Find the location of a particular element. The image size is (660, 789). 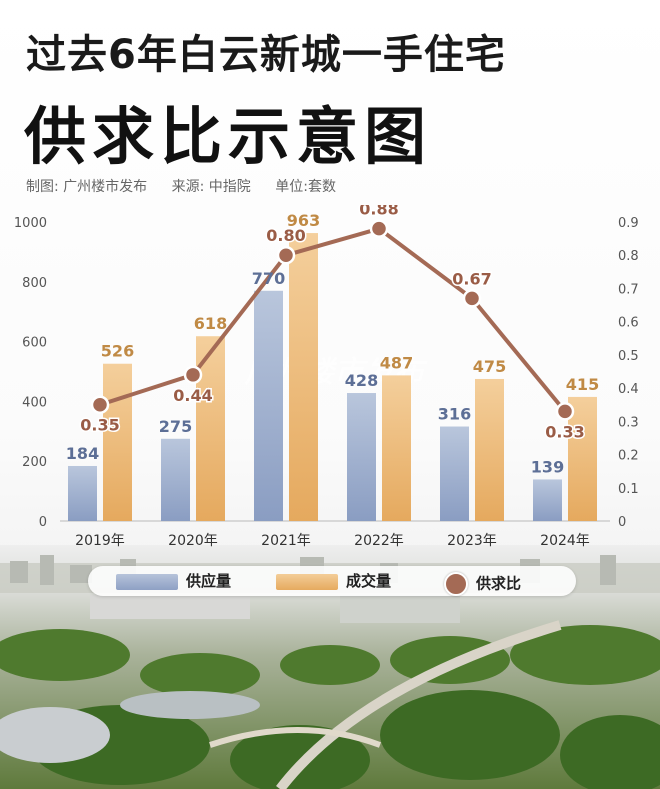

legend-label-deal: 成交量 is located at coordinates (369, 581).